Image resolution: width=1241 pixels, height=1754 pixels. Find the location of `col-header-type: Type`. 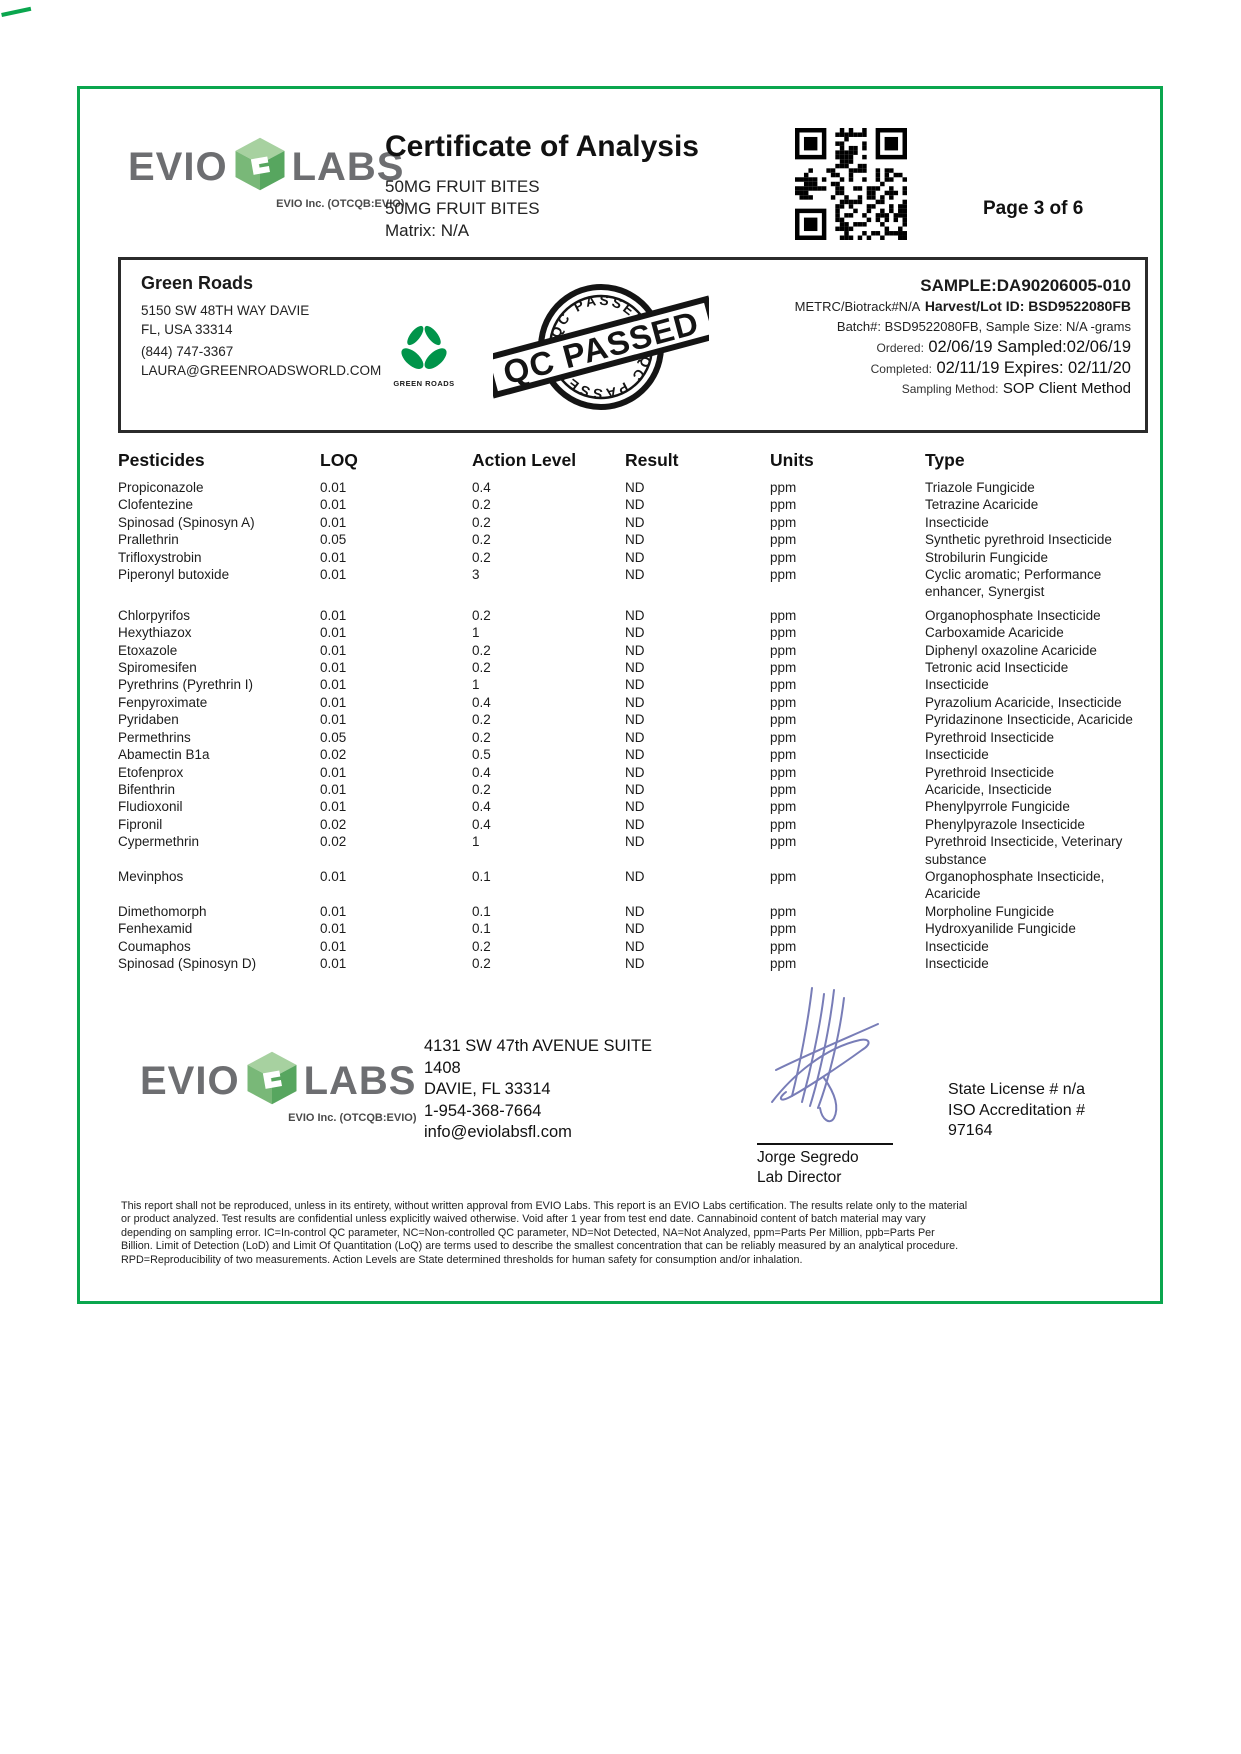

col-header-type: Type is located at coordinates (945, 460).